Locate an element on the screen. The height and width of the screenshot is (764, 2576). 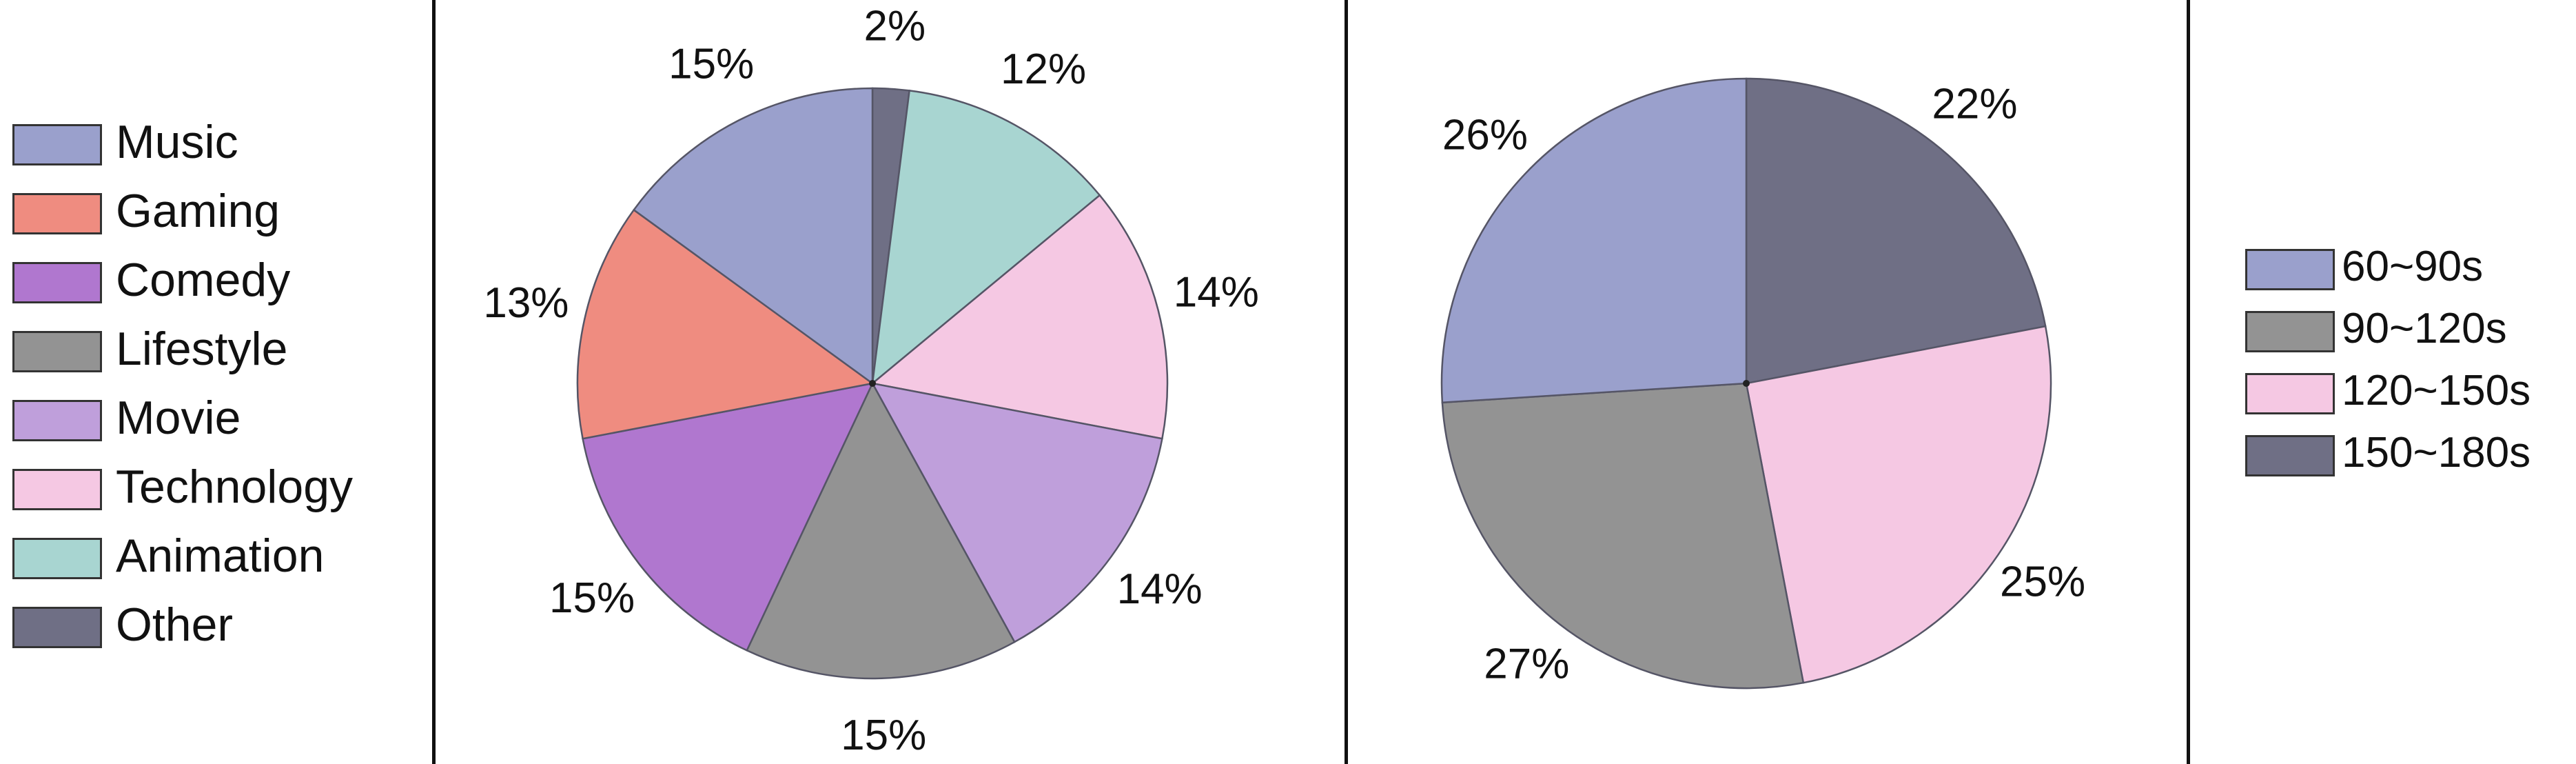
duration-legend: 60~90s 90~120s 120~150s 150~180s is located at coordinates (2407, 367).